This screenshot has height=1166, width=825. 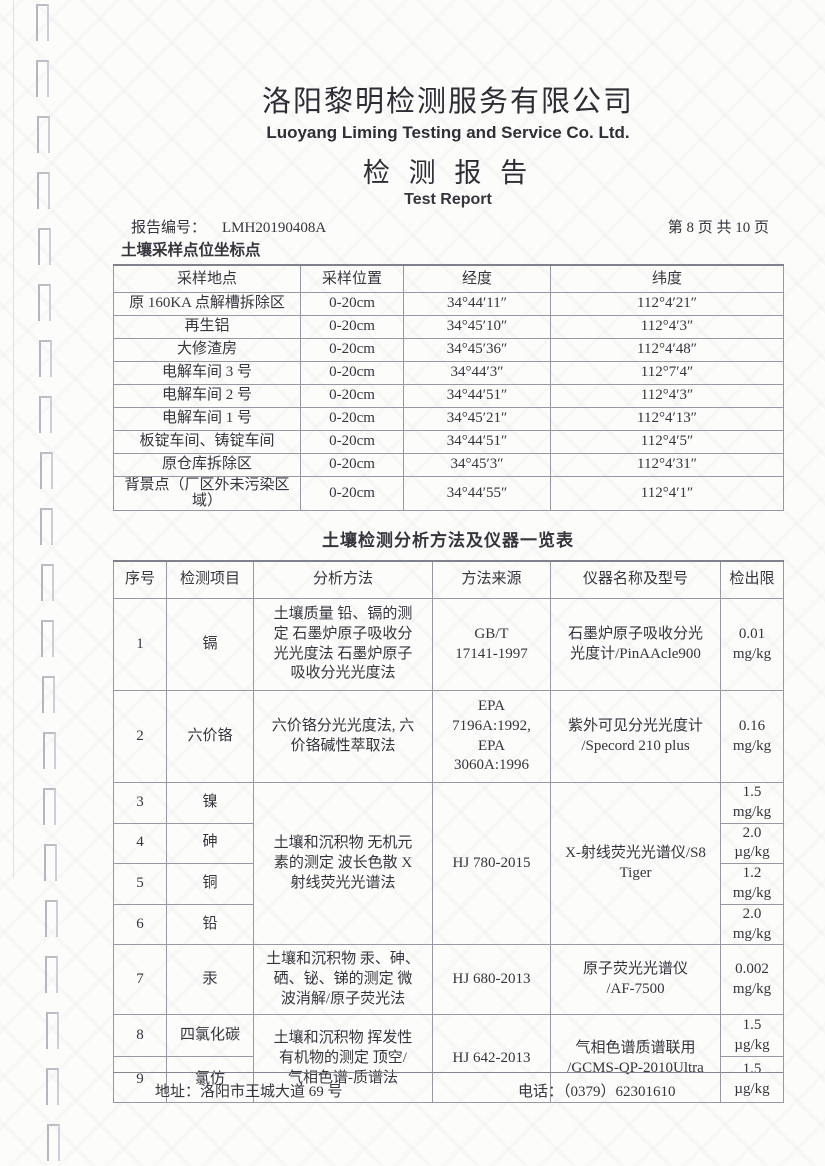 What do you see at coordinates (448, 540) in the screenshot?
I see `methods-table-title: 土壤检测分析方法及仪器一览表` at bounding box center [448, 540].